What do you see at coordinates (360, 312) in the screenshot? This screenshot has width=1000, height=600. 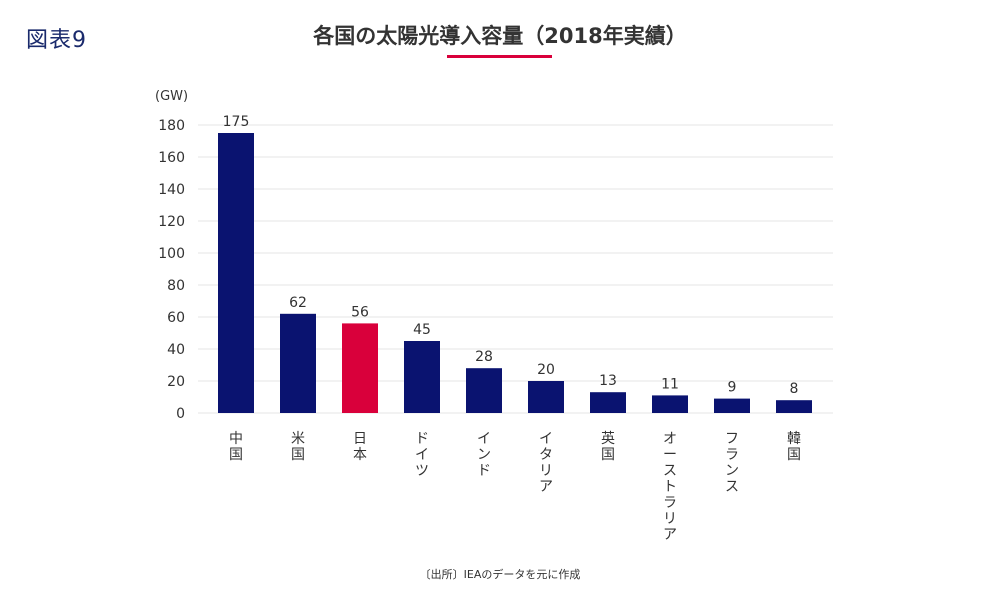 I see `data-label-2: 56` at bounding box center [360, 312].